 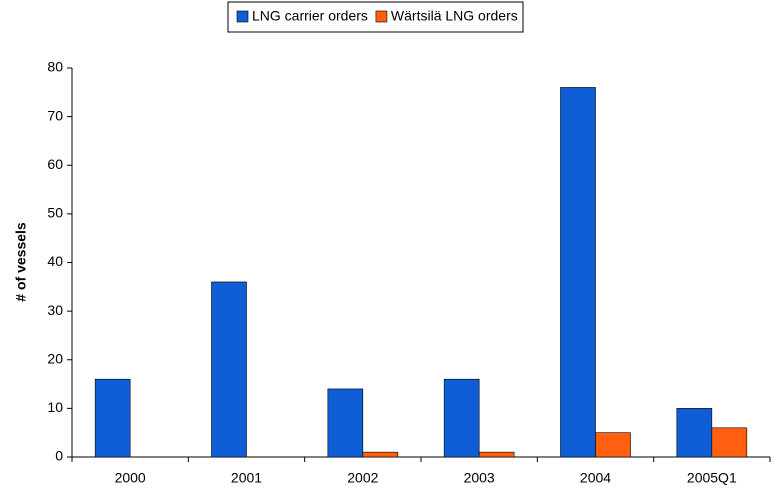 What do you see at coordinates (55, 213) in the screenshot?
I see `y-tick-label: 50` at bounding box center [55, 213].